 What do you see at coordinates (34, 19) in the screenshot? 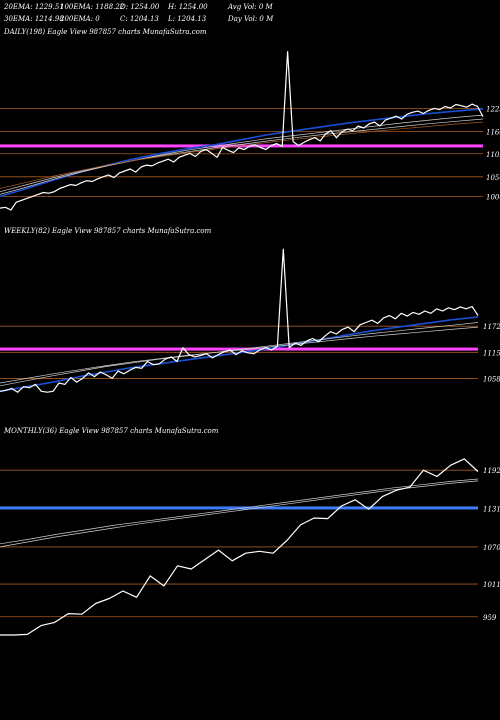
I see `header-30ema: 30EMA: 1214.98` at bounding box center [34, 19].